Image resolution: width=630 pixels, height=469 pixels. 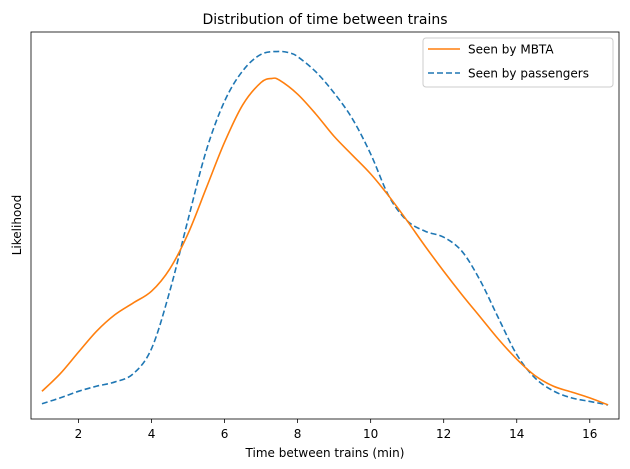 What do you see at coordinates (152, 434) in the screenshot?
I see `x-tick-label: 4` at bounding box center [152, 434].